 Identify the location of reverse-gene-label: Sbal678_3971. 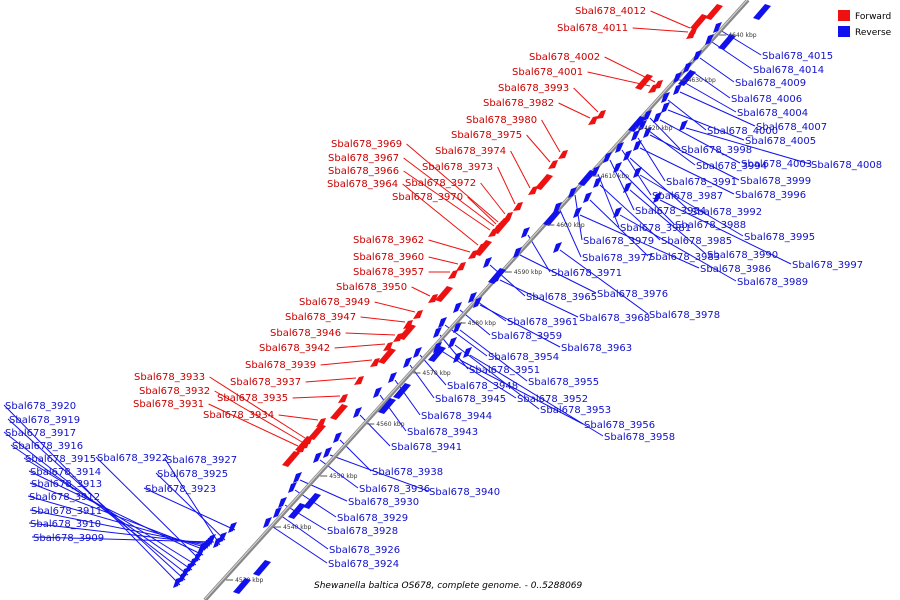
(586, 273).